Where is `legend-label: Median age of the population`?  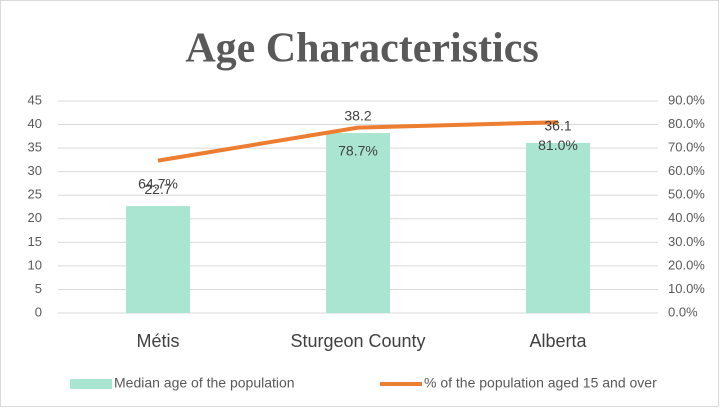
legend-label: Median age of the population is located at coordinates (204, 383).